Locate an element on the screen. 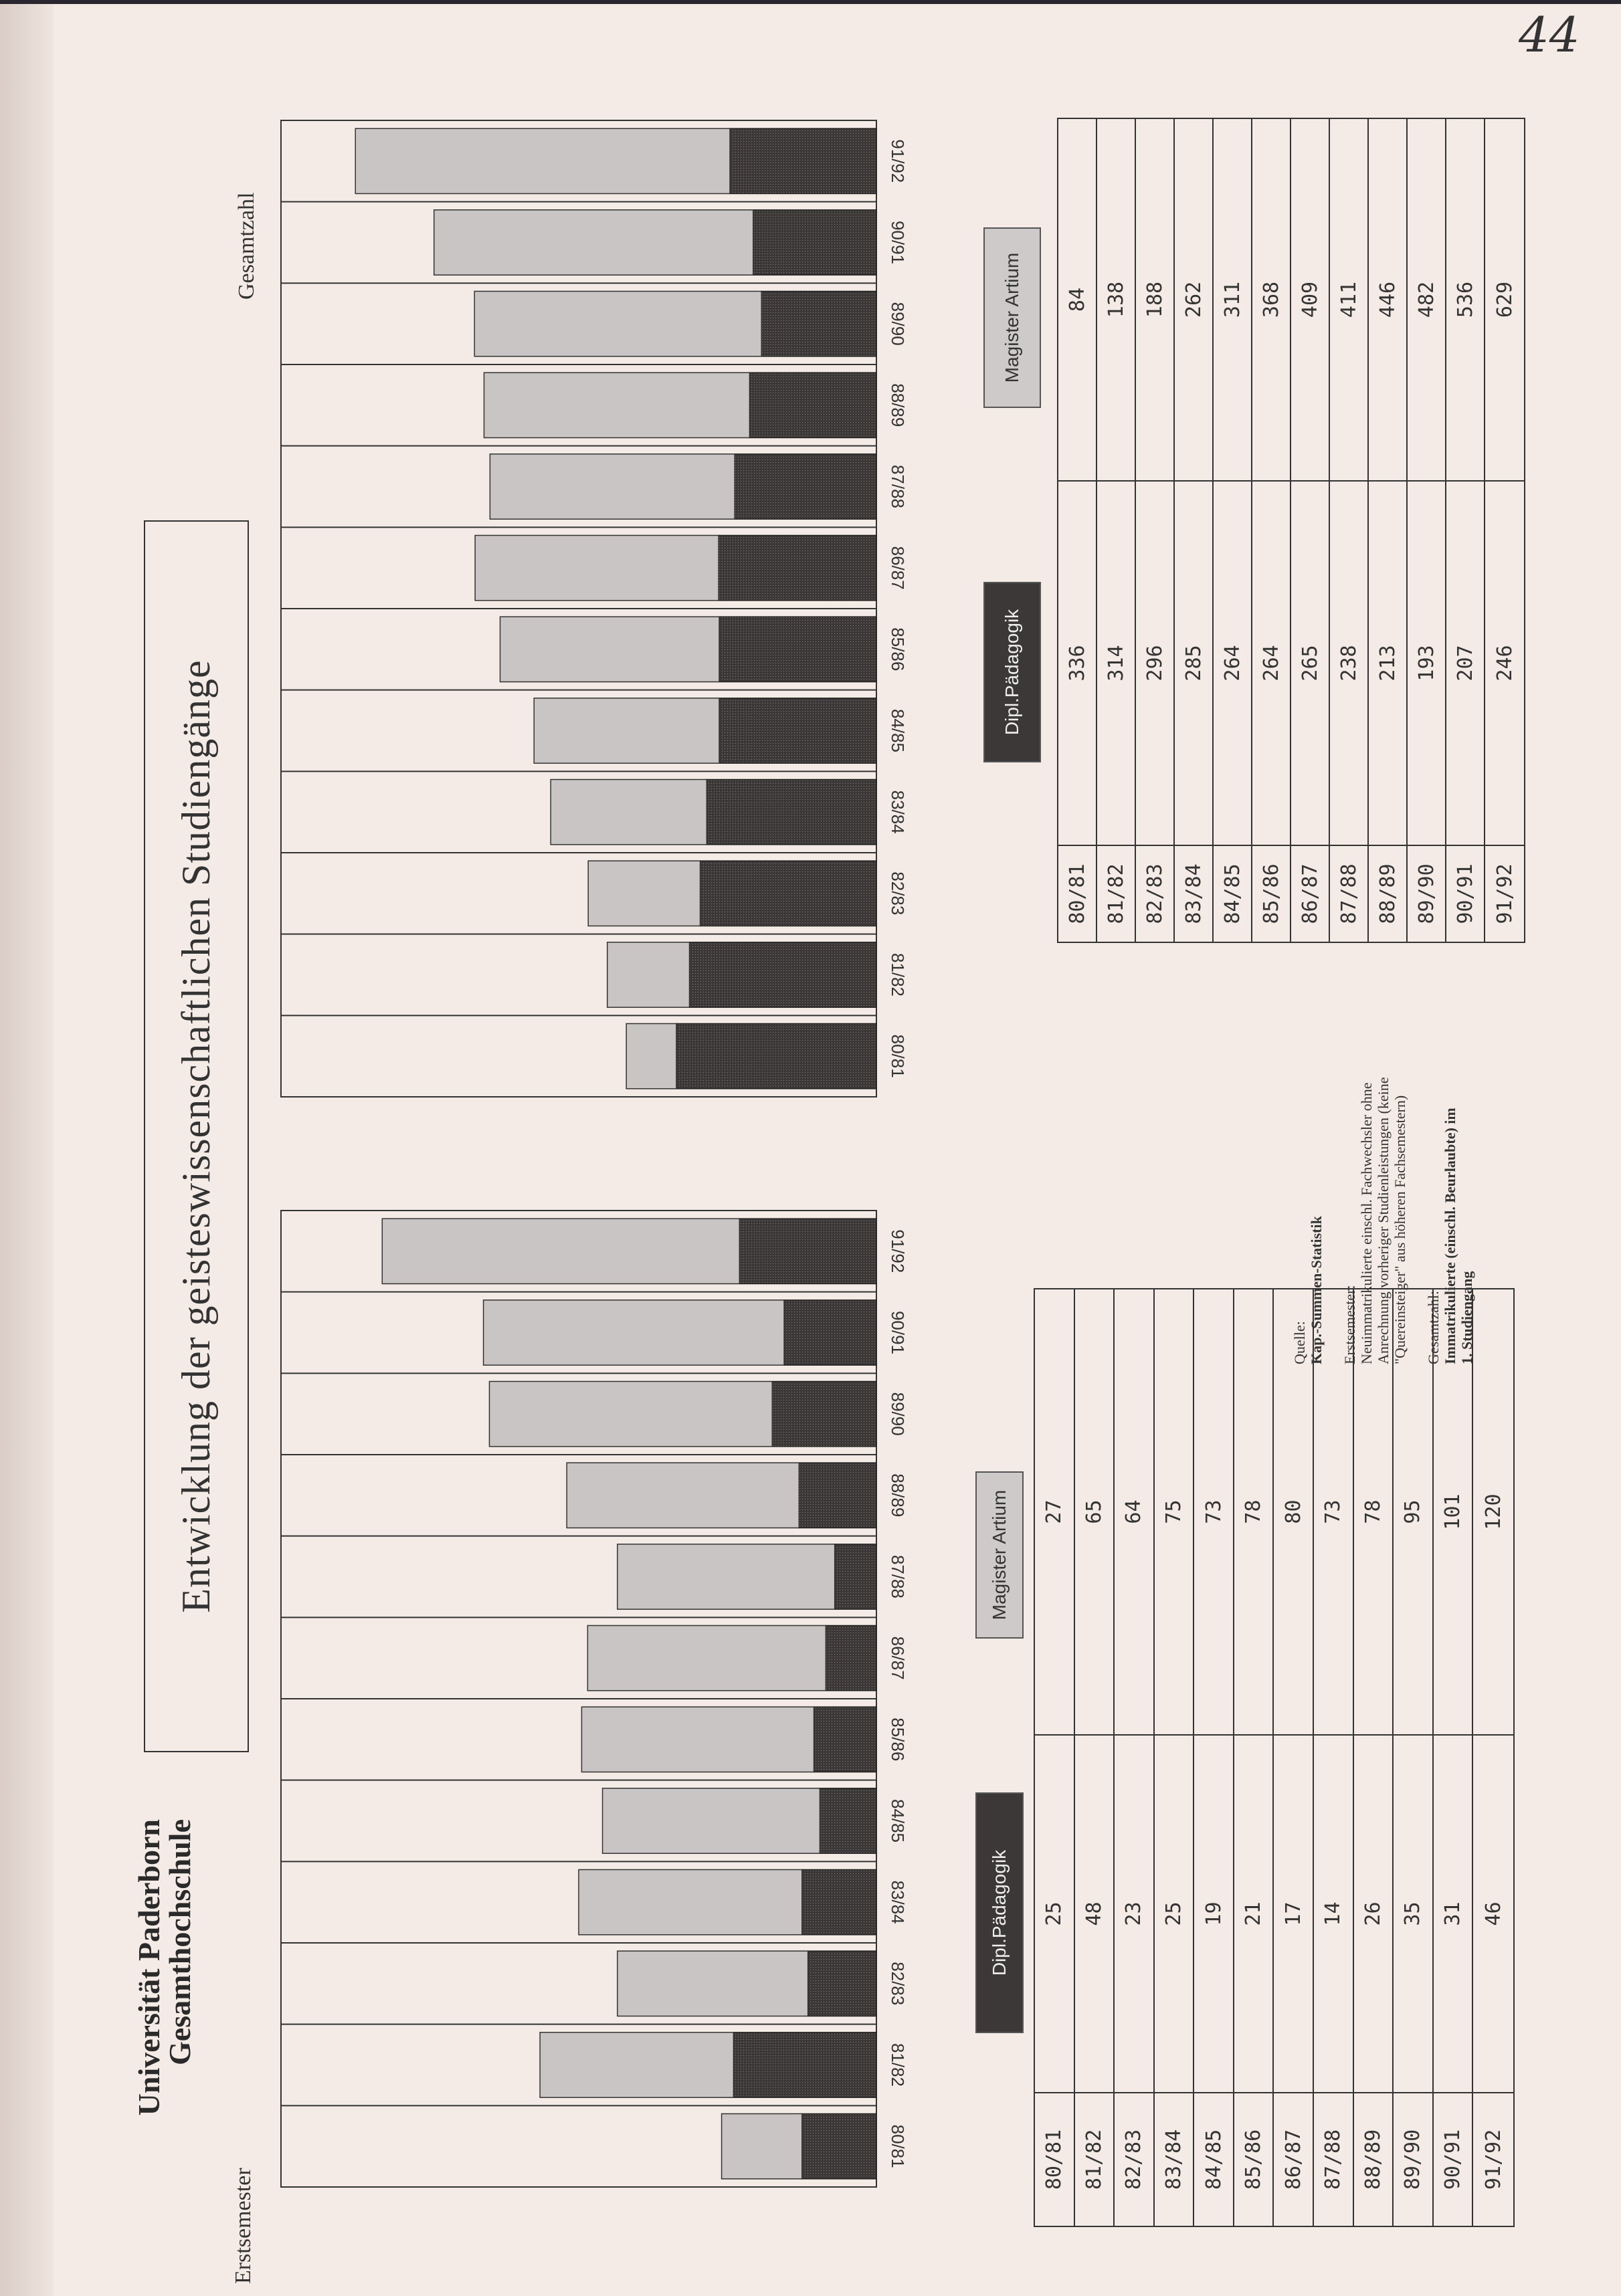 The width and height of the screenshot is (1621, 2296). magister-cell: 411 is located at coordinates (1349, 299).